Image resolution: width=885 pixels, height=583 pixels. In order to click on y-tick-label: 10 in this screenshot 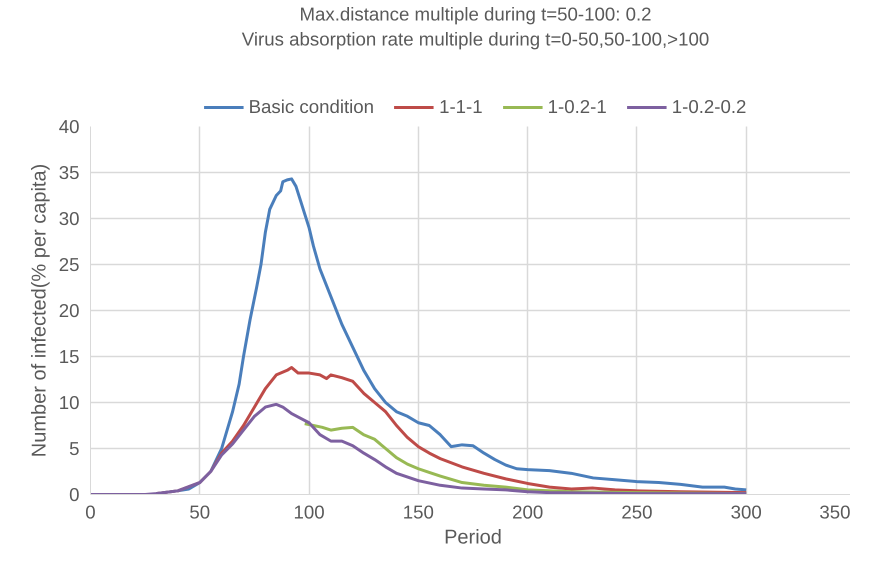, I will do `click(69, 402)`.